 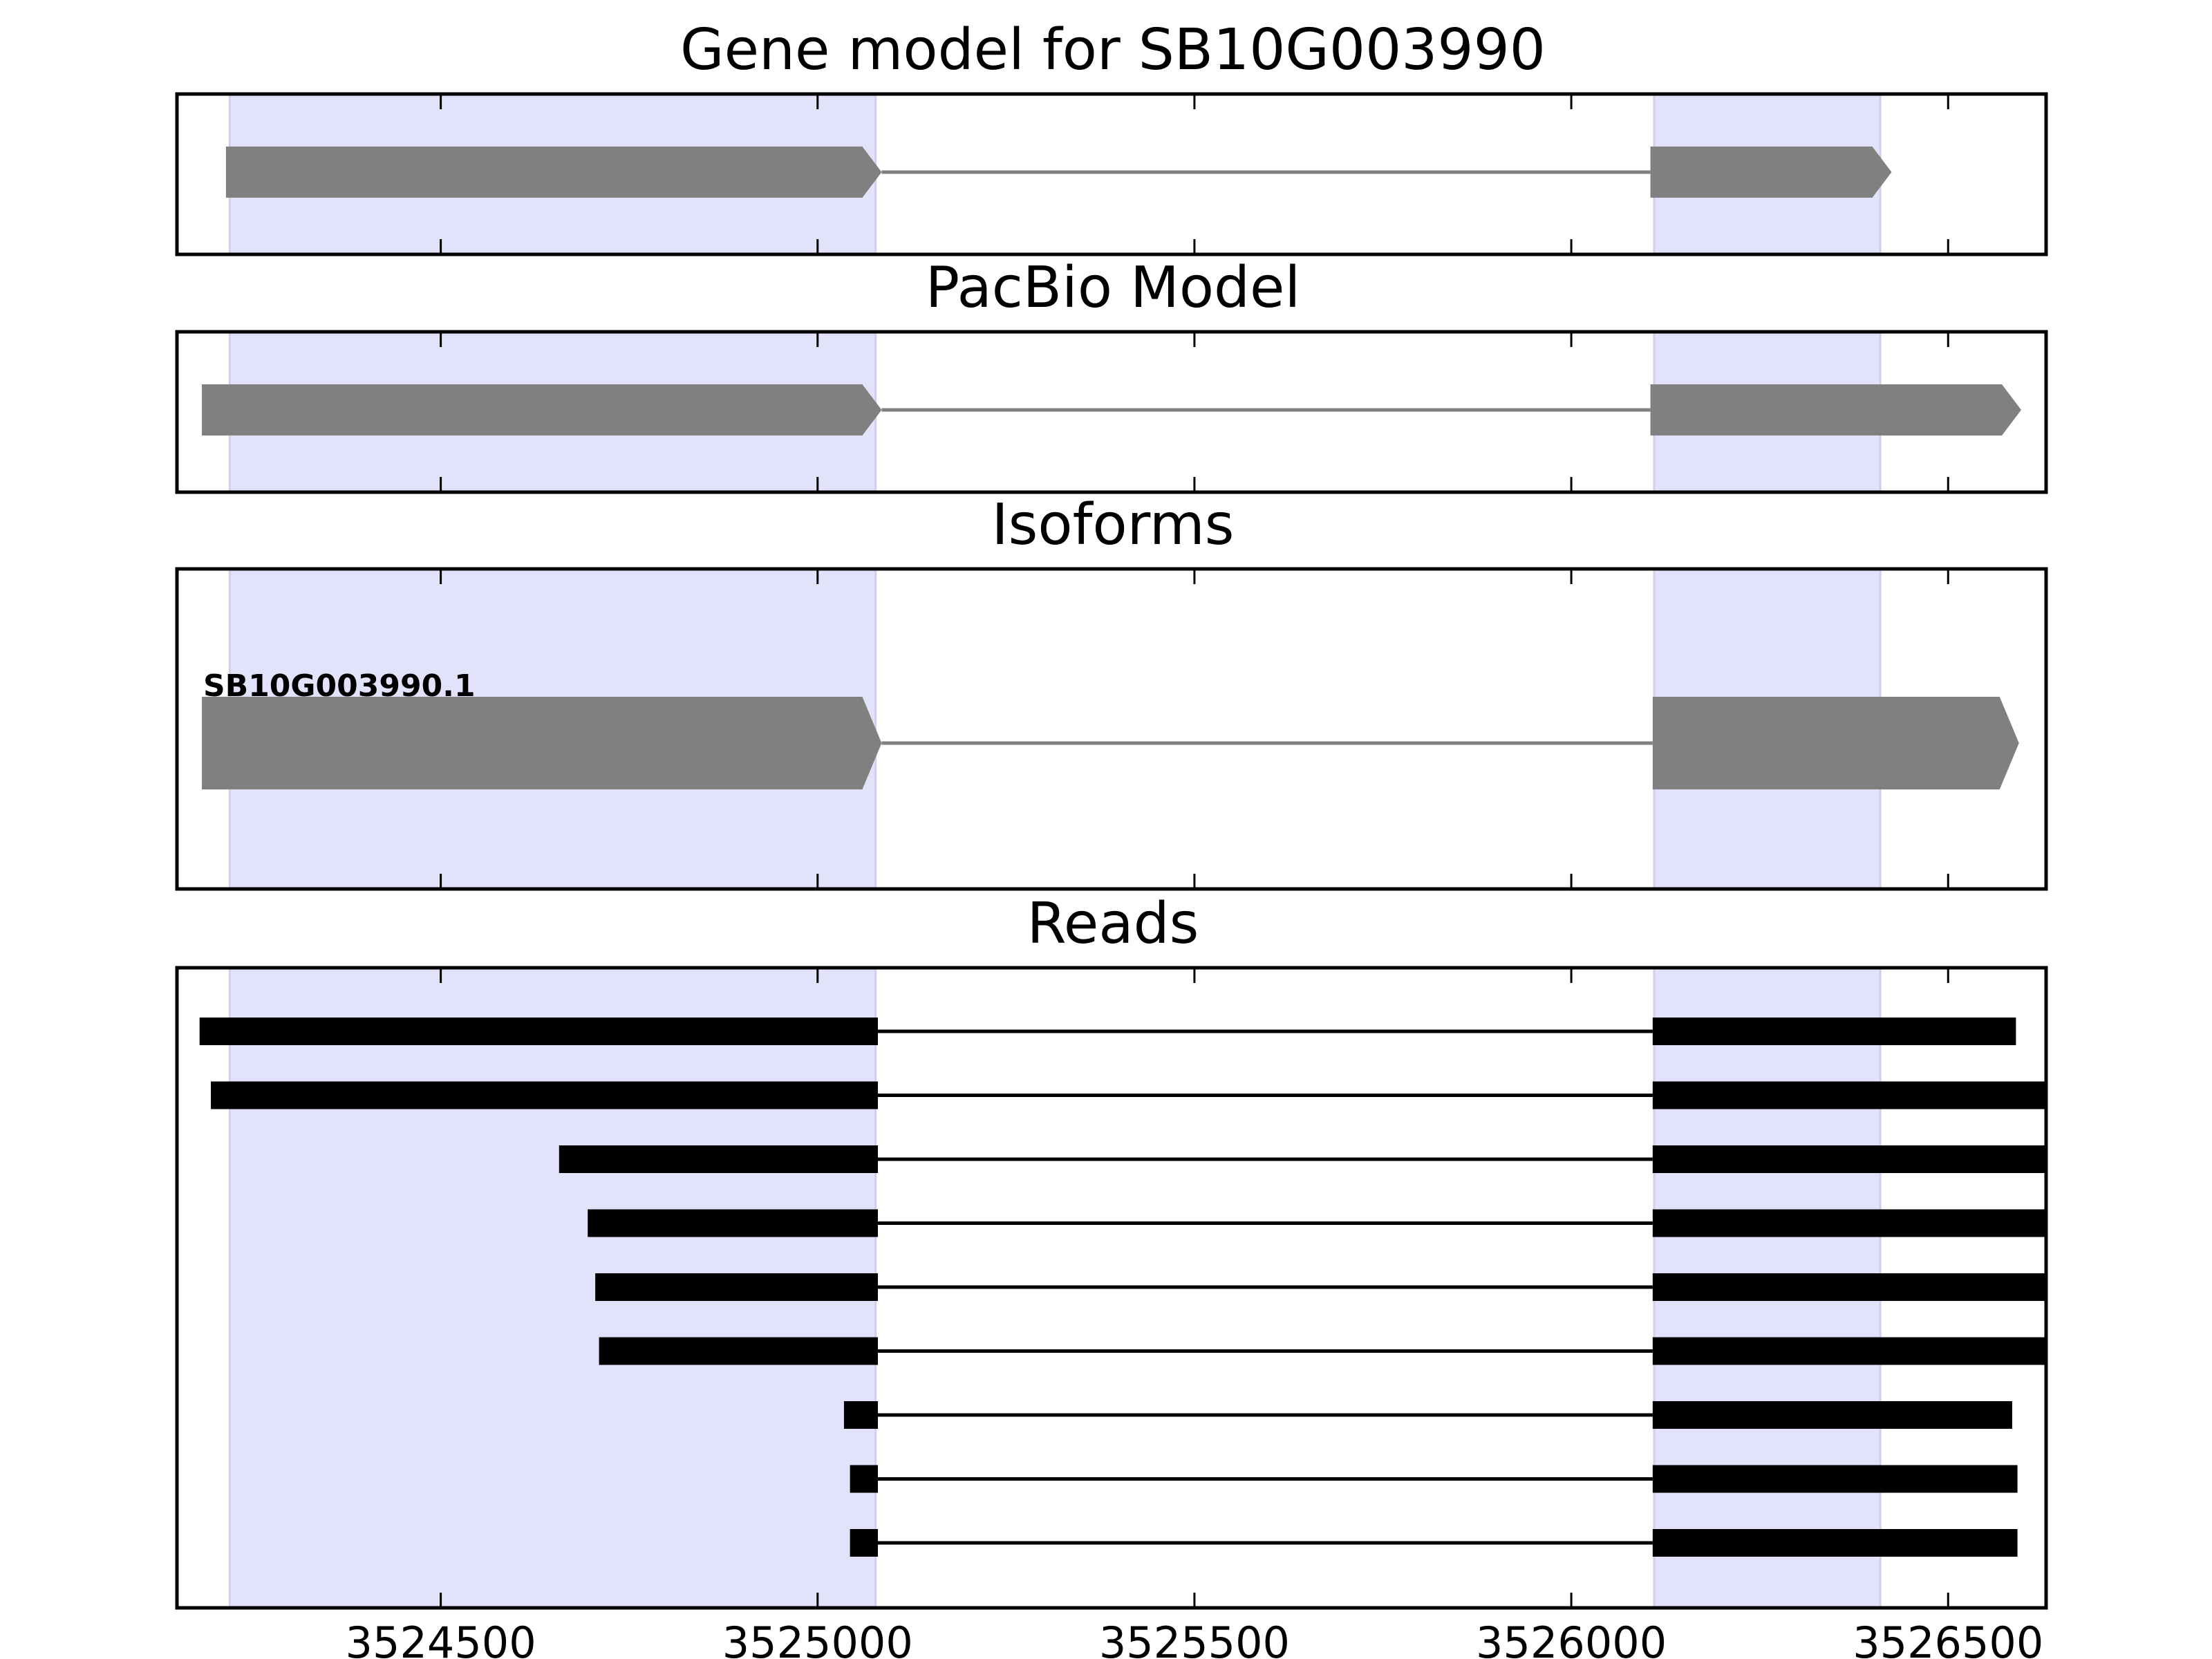 I want to click on isoforms-title: Isoforms, so click(x=1113, y=525).